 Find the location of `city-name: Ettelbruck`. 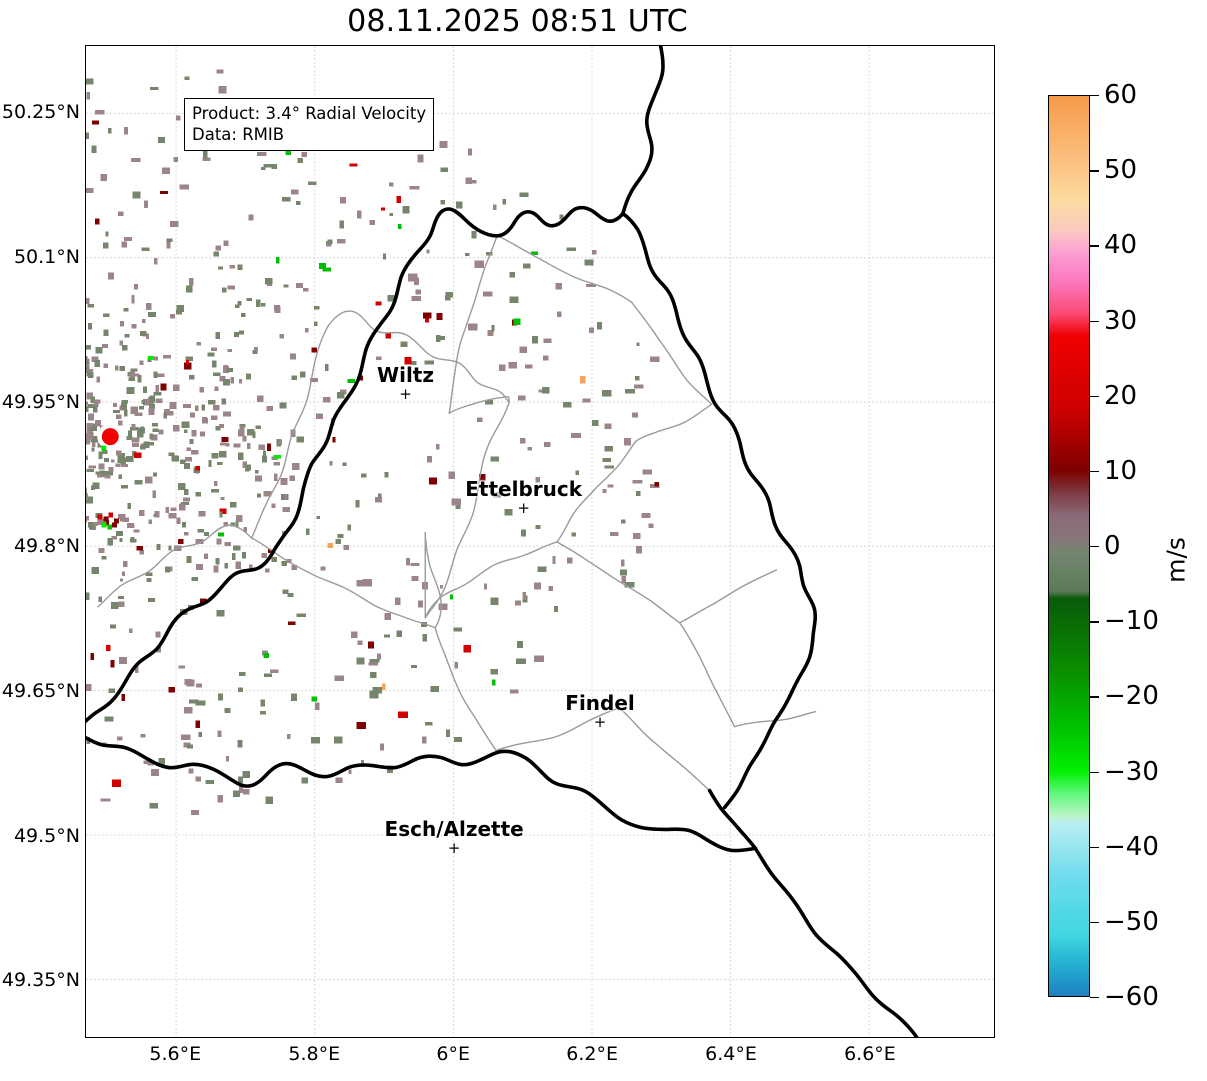

city-name: Ettelbruck is located at coordinates (524, 489).